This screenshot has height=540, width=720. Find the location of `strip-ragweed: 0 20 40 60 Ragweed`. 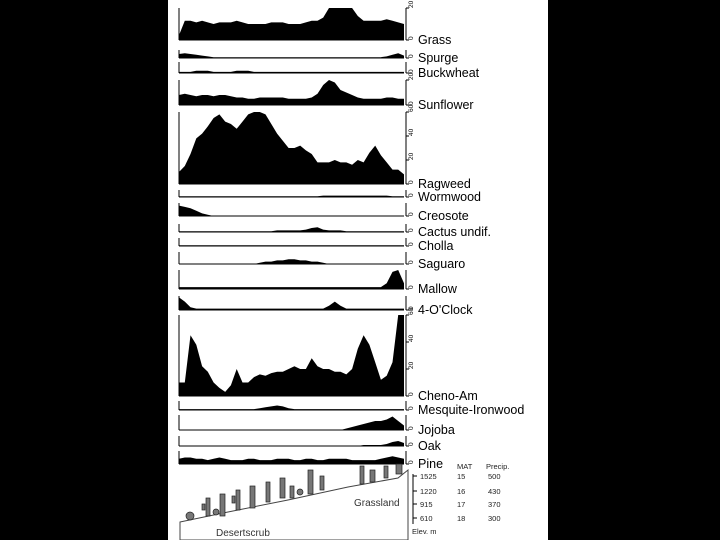

strip-ragweed: 0 20 40 60 Ragweed is located at coordinates (324, 147).